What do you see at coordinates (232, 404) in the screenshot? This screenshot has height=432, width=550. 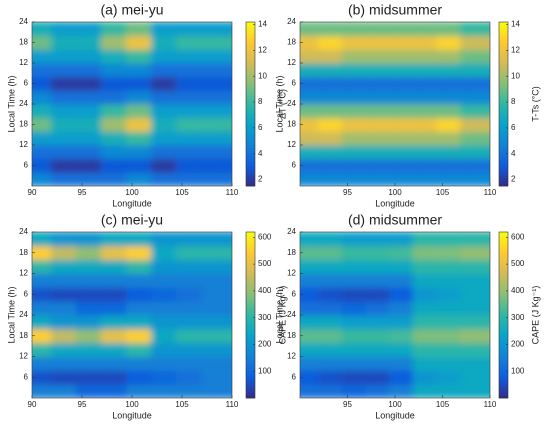 I see `x-tick-label: 110` at bounding box center [232, 404].